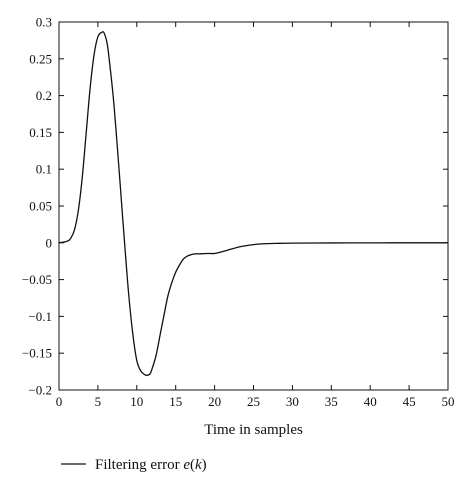  Describe the element at coordinates (253, 401) in the screenshot. I see `x-tick-label: 25` at that location.